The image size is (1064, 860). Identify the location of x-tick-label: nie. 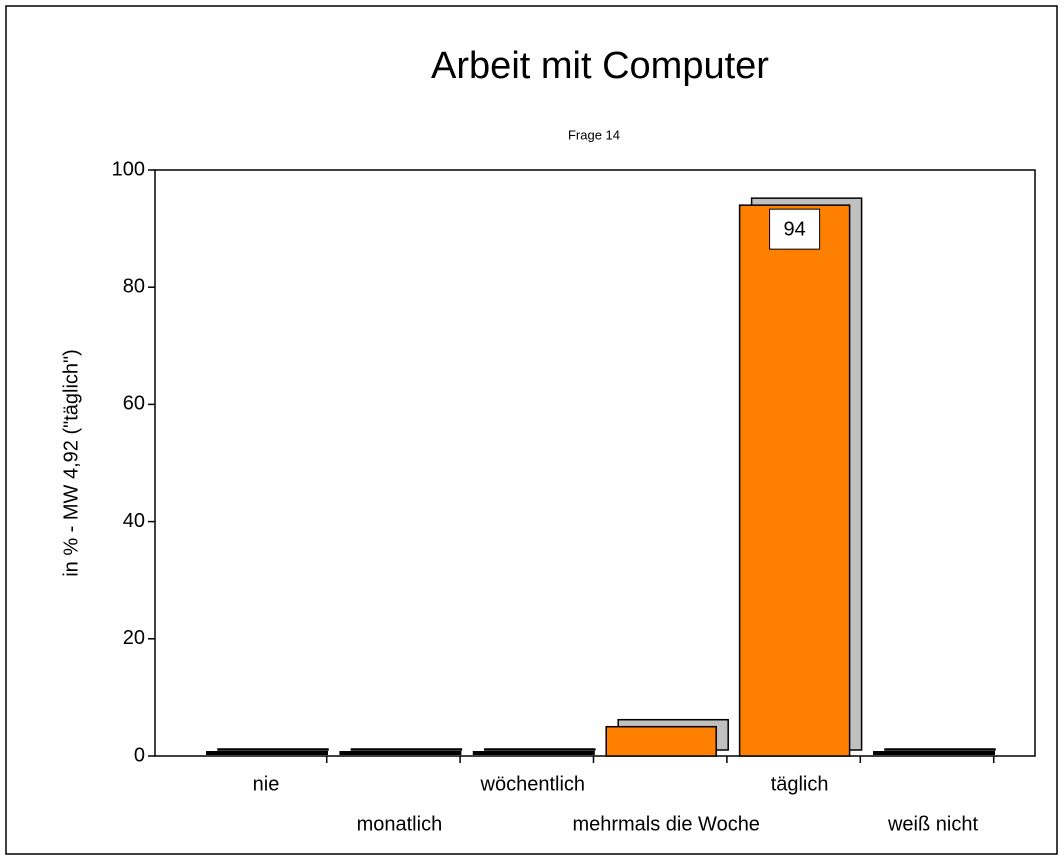
(266, 784).